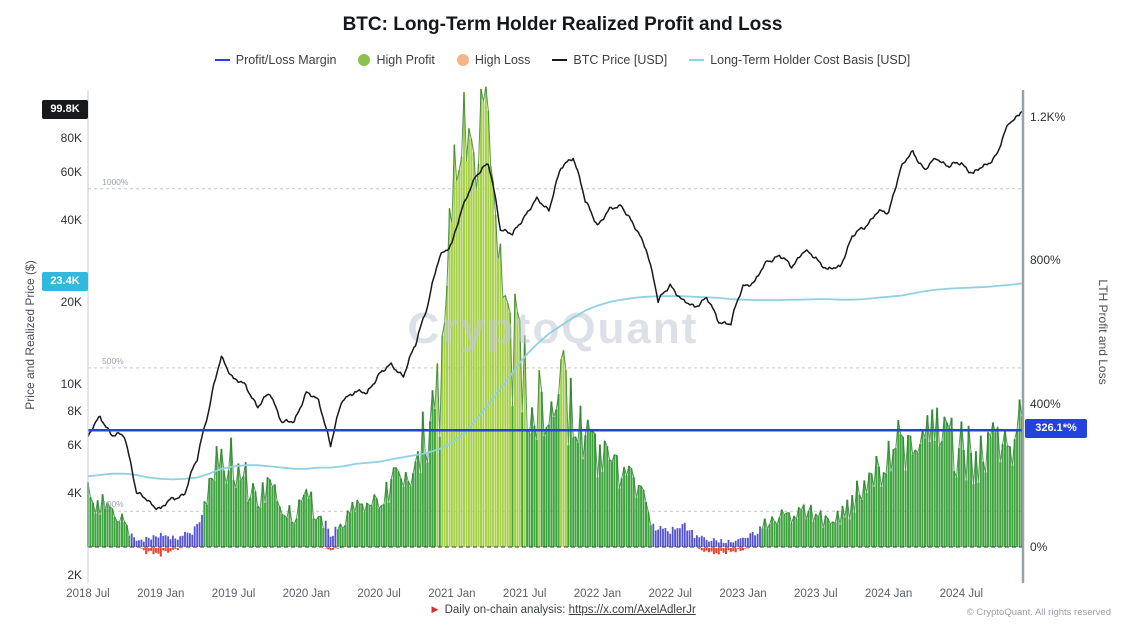  Describe the element at coordinates (286, 60) in the screenshot. I see `legend-label: Profit/Loss Margin` at that location.